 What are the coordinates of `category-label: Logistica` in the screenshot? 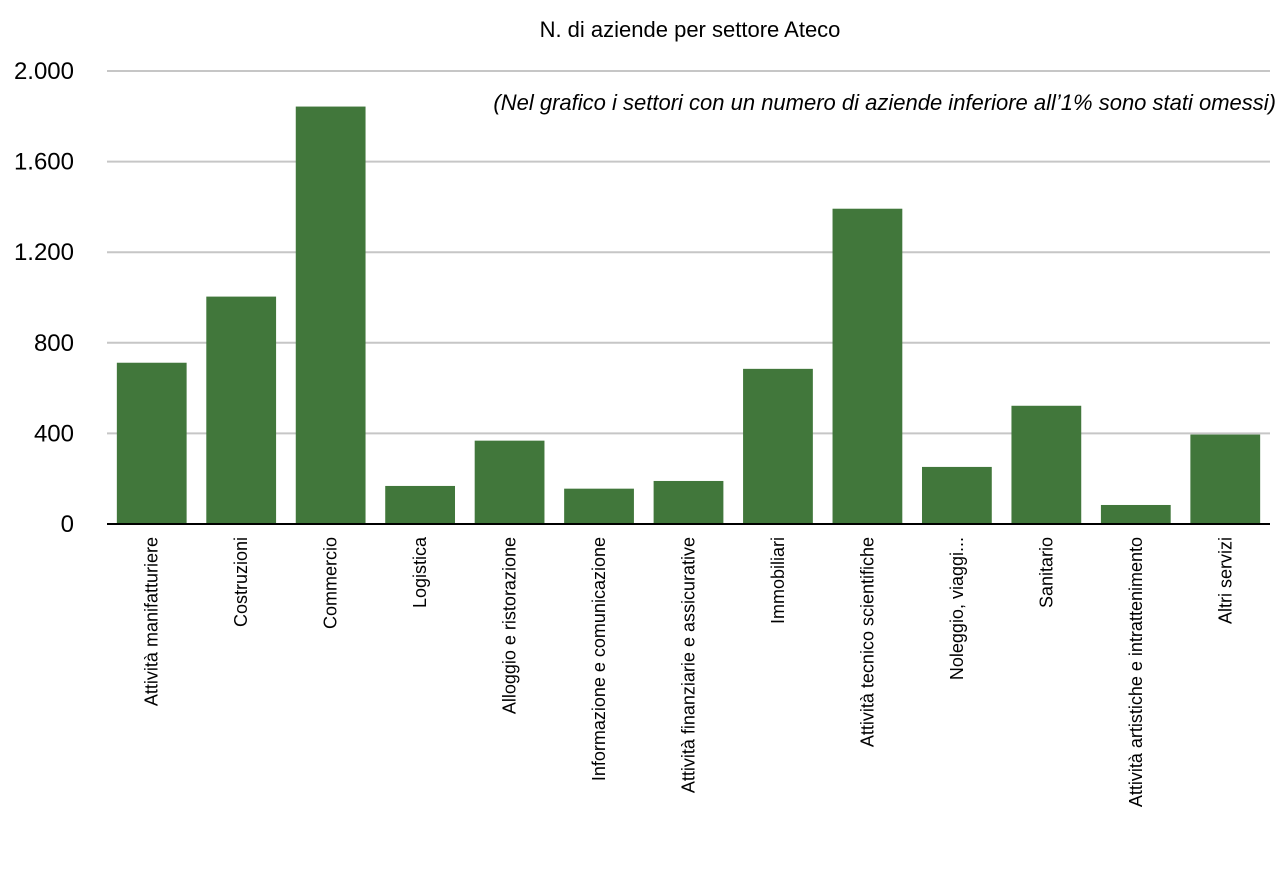 It's located at (420, 572).